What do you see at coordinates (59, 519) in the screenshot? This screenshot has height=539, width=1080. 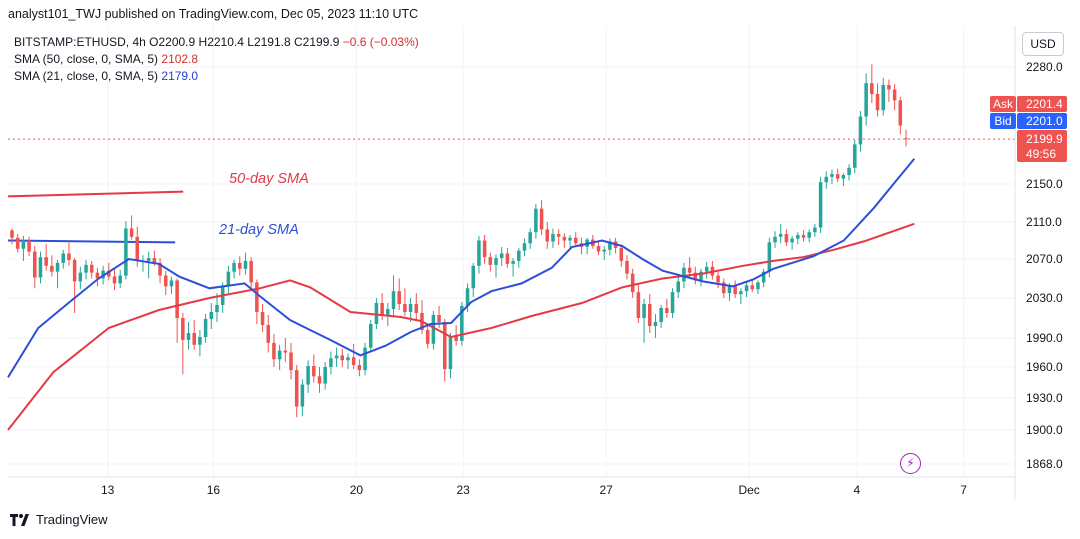 I see `footer-brand: TradingView` at bounding box center [59, 519].